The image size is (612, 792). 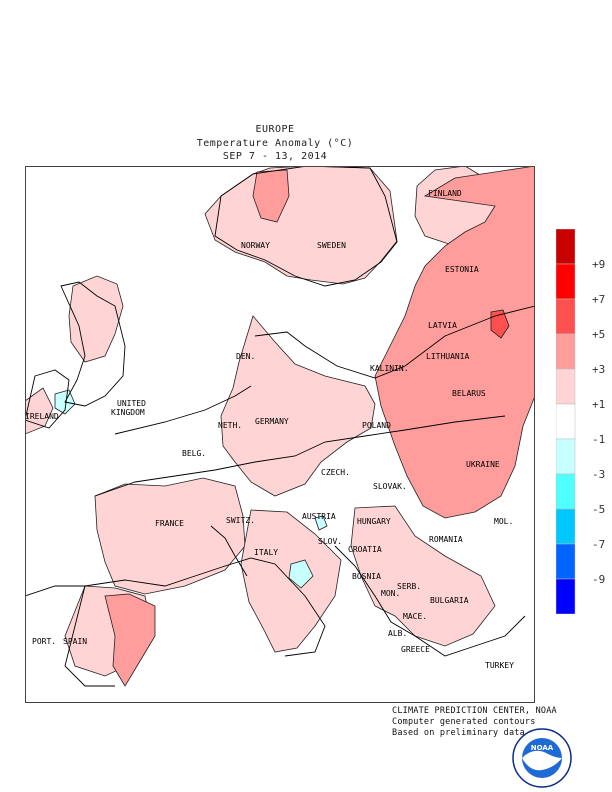 I want to click on map-period-title: SEP 7 - 13, 2014, so click(x=275, y=156).